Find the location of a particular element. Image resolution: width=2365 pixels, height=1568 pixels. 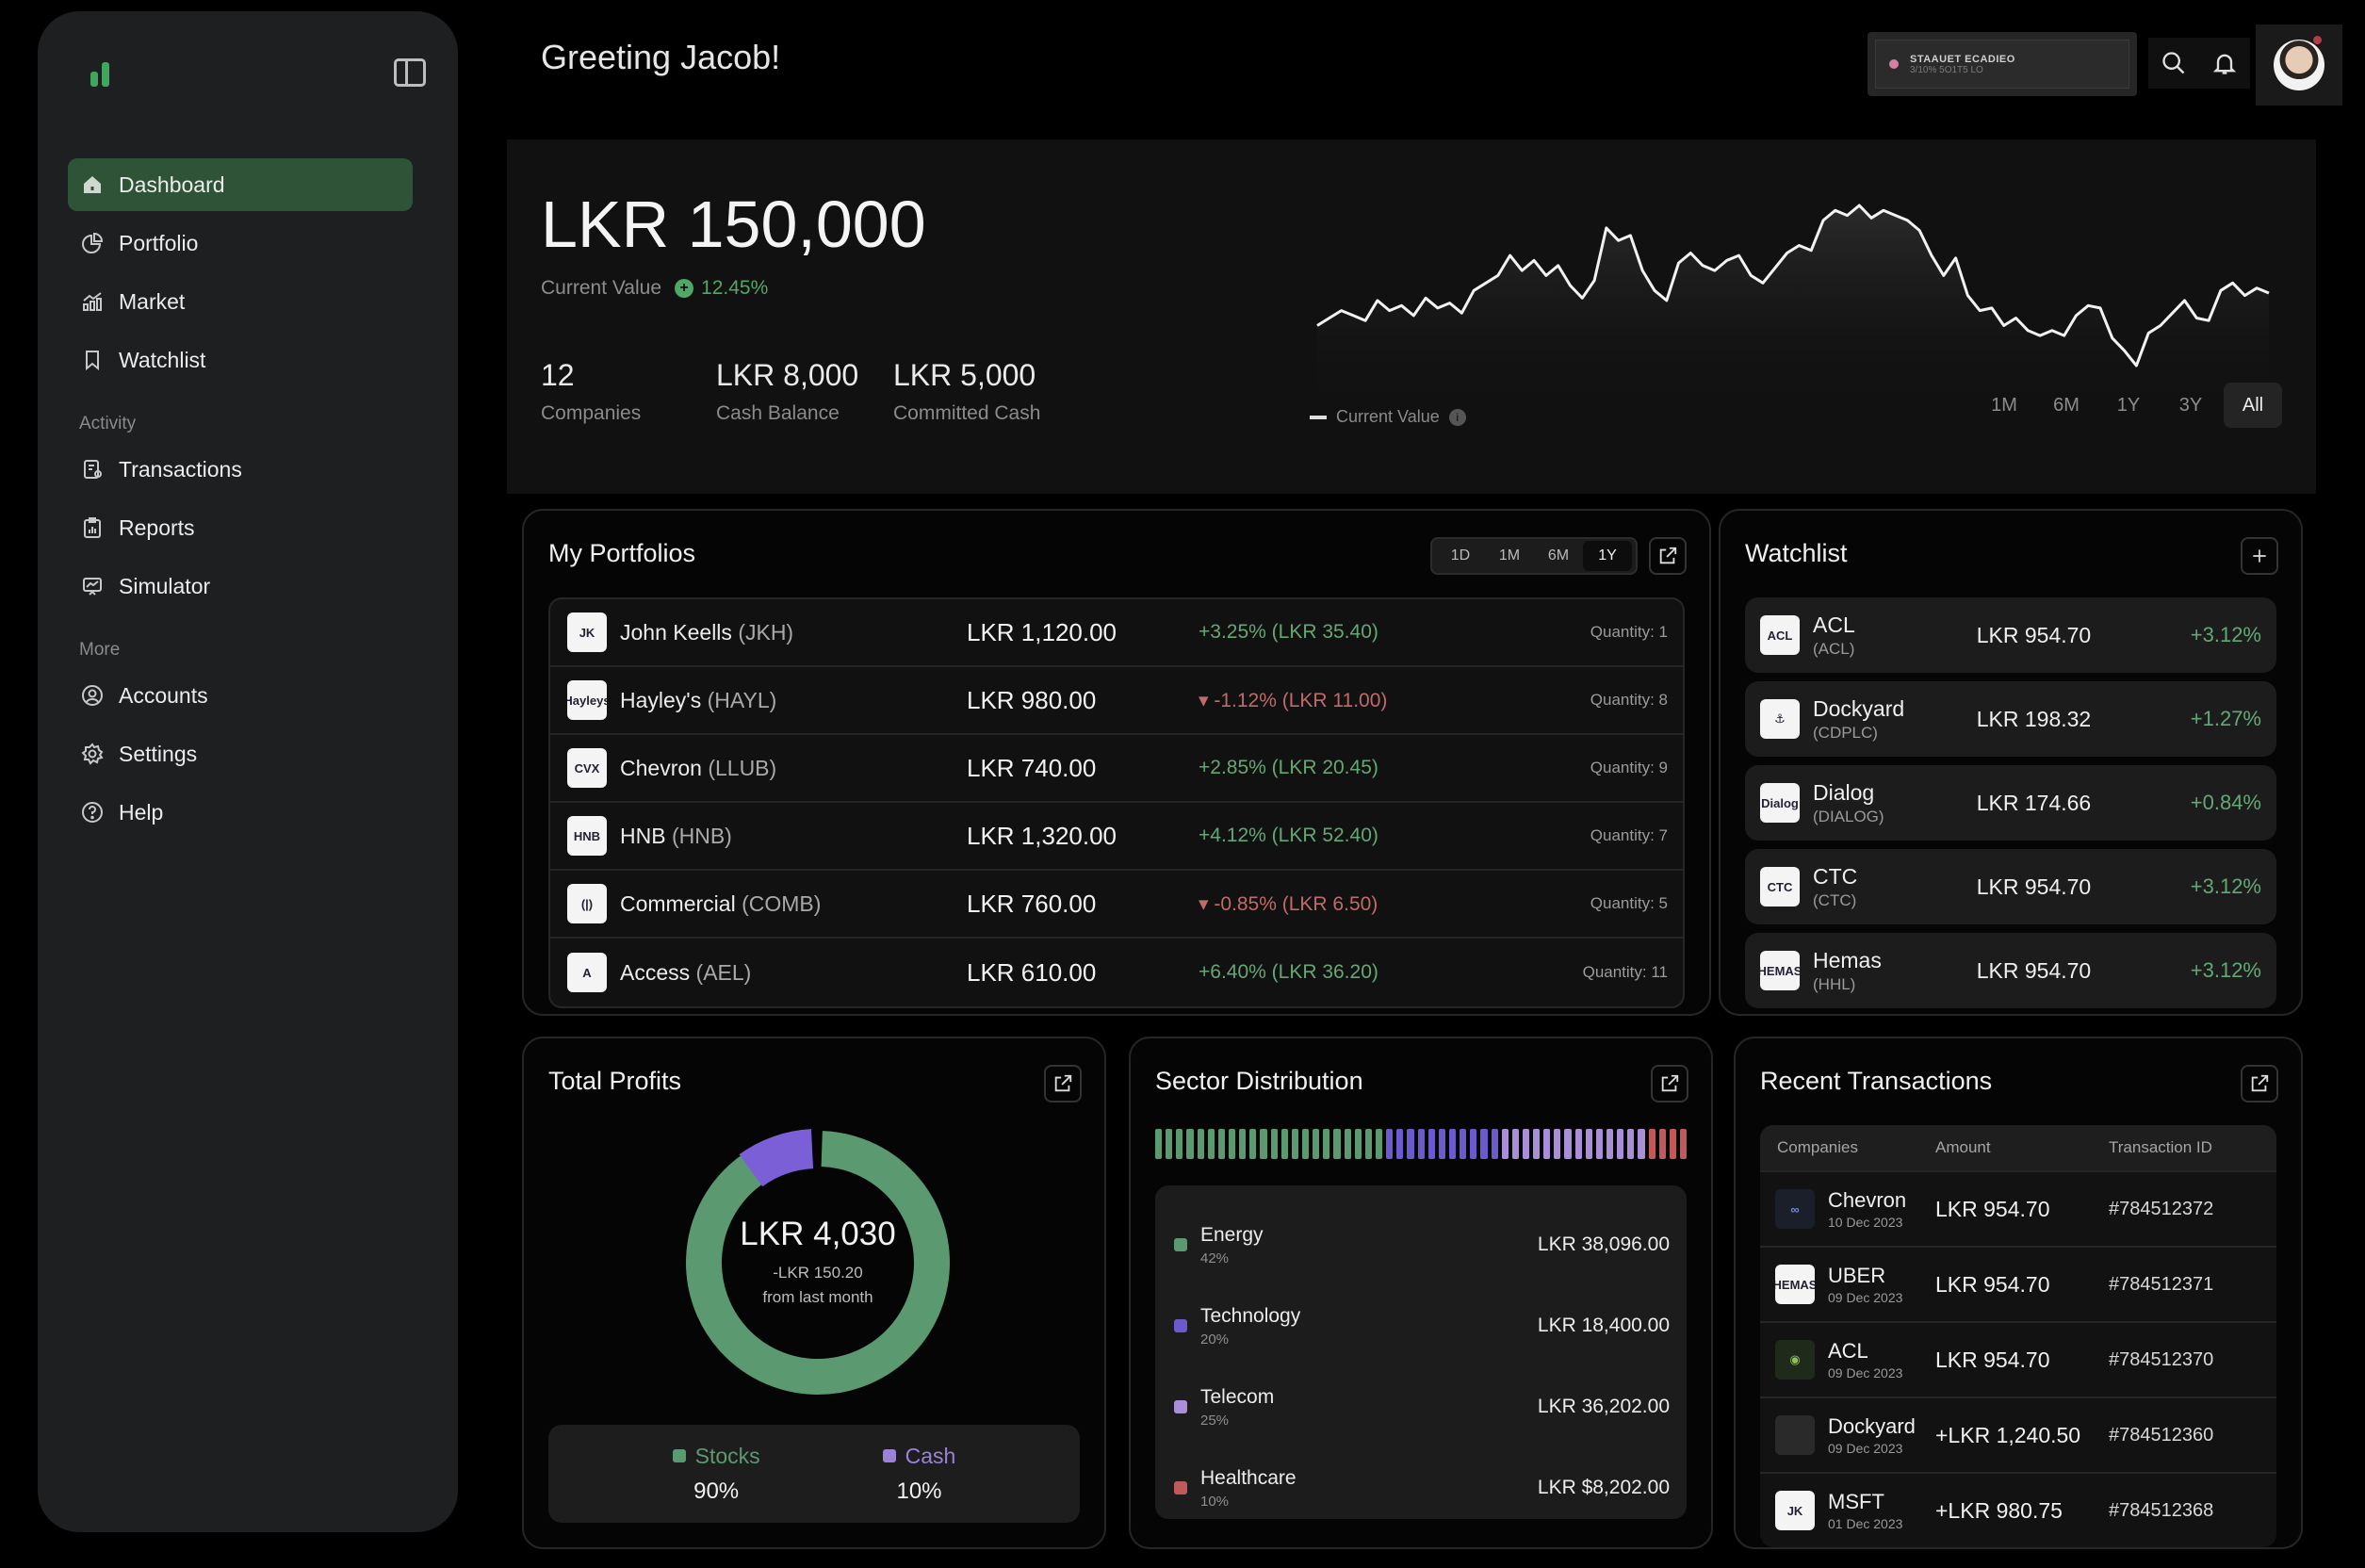

company-cell: JK MSFT 01 Dec 2023 is located at coordinates (1847, 1510).